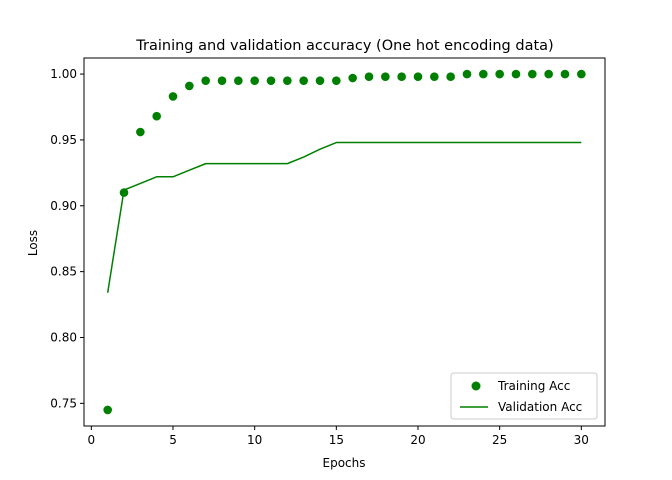 This screenshot has width=672, height=480. What do you see at coordinates (581, 440) in the screenshot?
I see `x-tick-label: 30` at bounding box center [581, 440].